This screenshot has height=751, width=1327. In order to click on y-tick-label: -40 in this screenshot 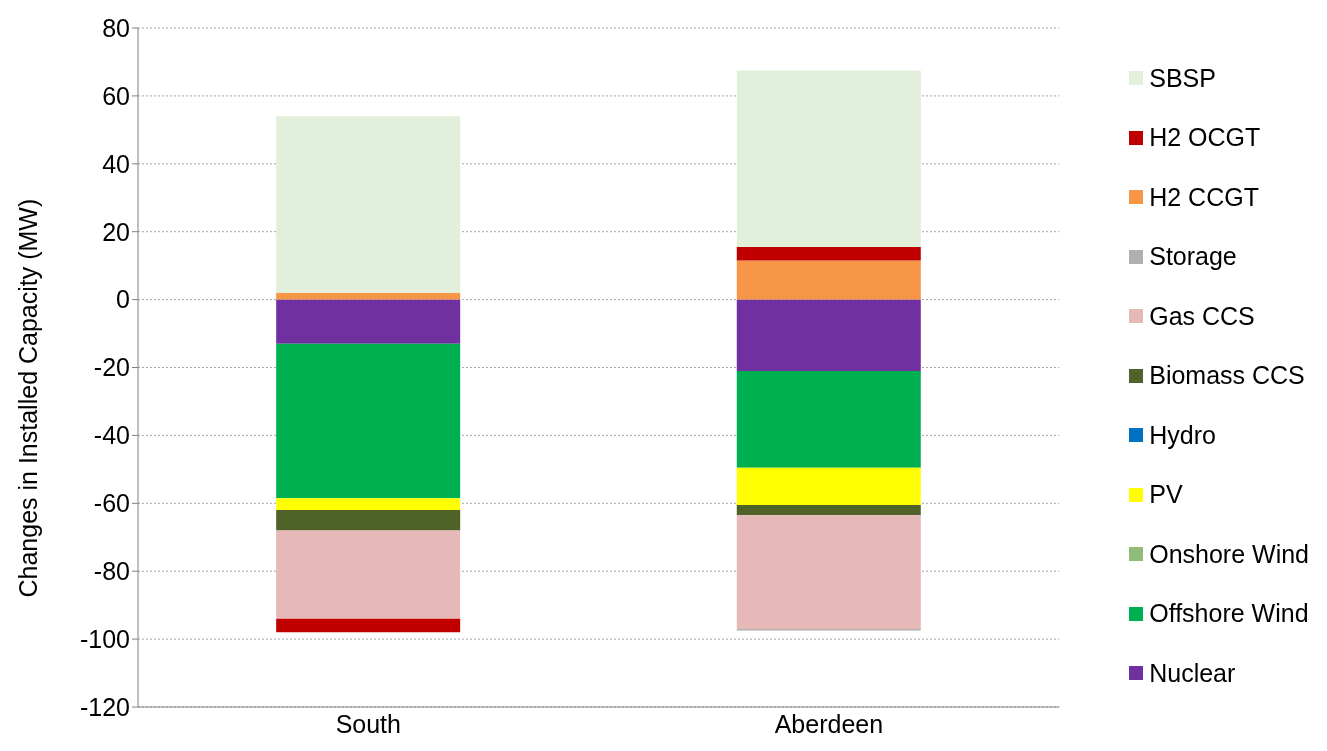, I will do `click(111, 435)`.